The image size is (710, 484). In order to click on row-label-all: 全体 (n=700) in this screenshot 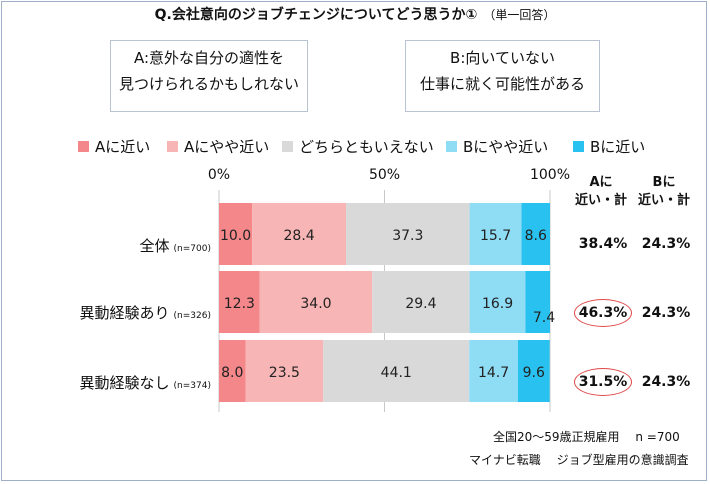, I will do `click(175, 245)`.